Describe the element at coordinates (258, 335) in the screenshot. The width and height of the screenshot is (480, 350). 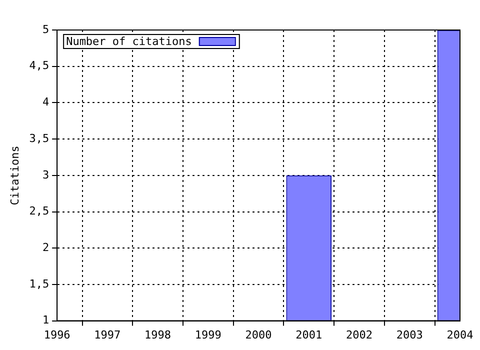
I see `x-tick-label: 2000` at that location.